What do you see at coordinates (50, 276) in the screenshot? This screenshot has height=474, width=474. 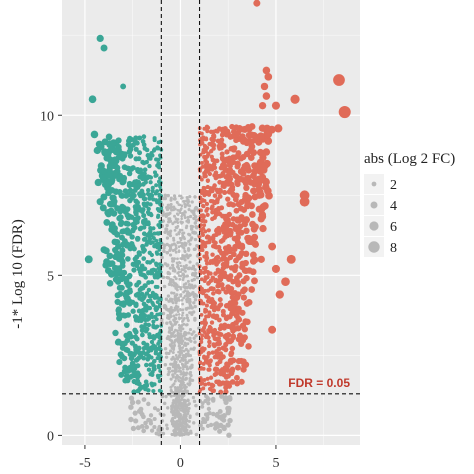 I see `y-tick-label: 5` at bounding box center [50, 276].